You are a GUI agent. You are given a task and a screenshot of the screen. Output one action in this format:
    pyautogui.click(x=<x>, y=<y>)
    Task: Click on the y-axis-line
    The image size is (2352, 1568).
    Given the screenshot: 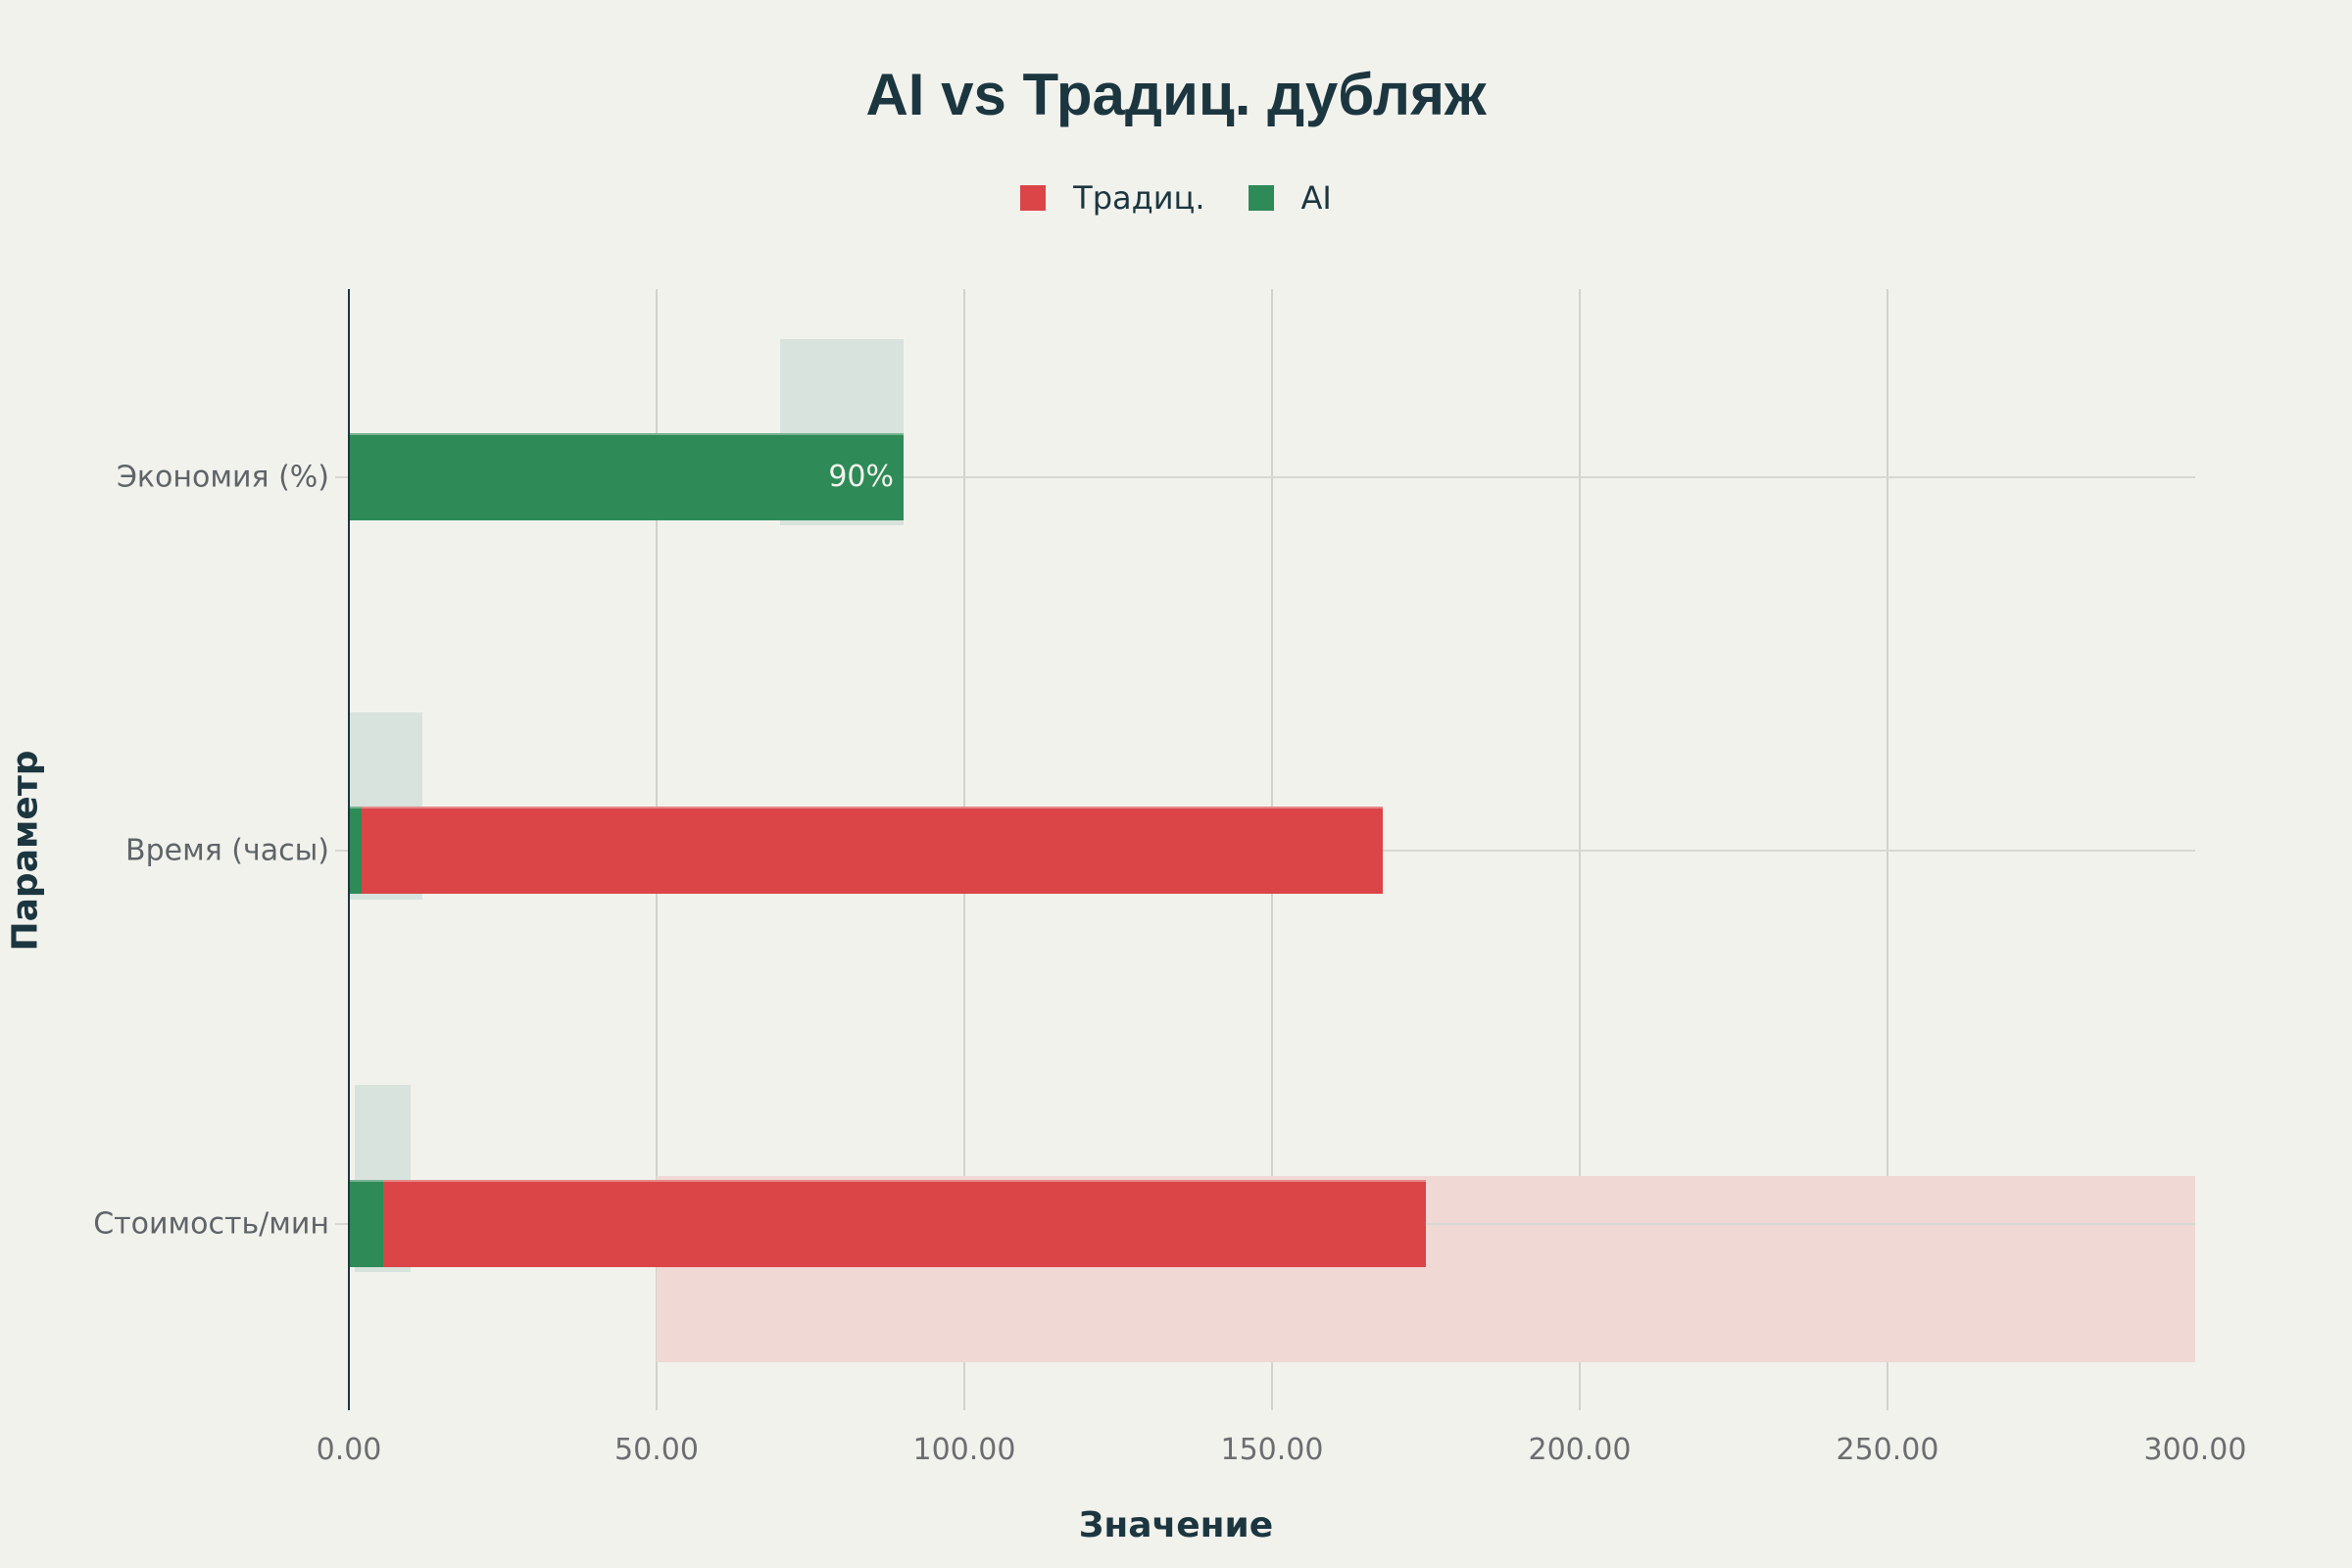 What is the action you would take?
    pyautogui.click(x=349, y=849)
    